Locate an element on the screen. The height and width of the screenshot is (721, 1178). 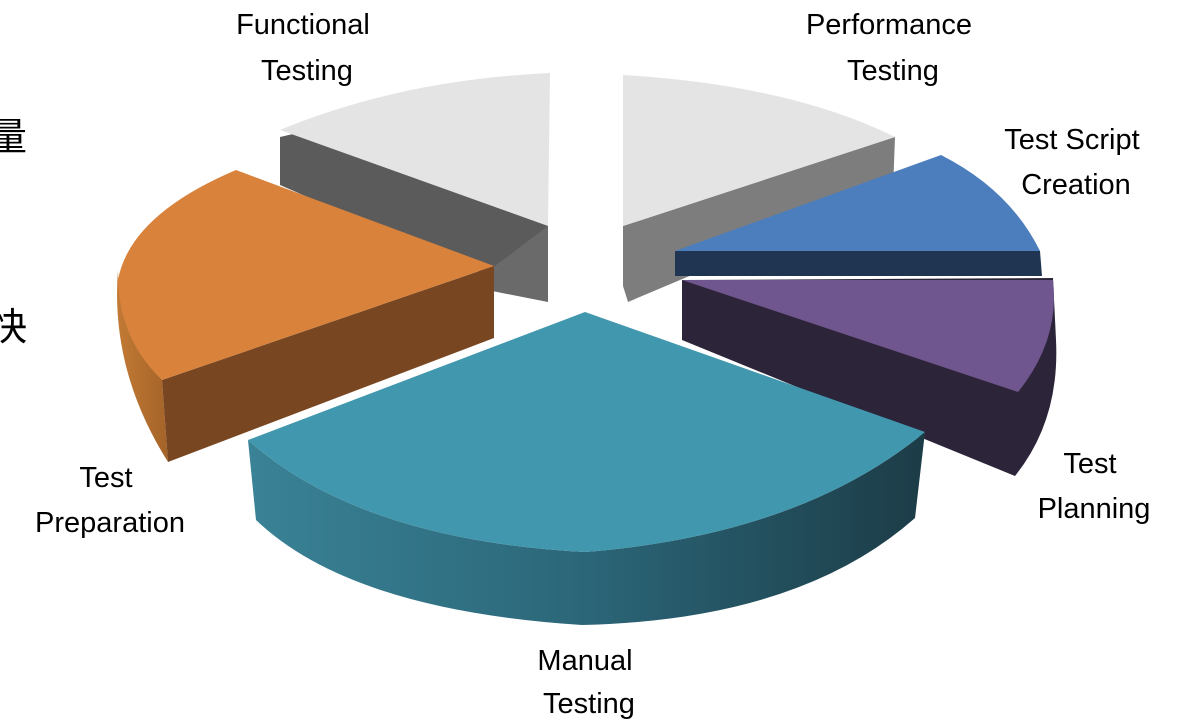
label-test-preparation: Test Preparation is located at coordinates (110, 500).